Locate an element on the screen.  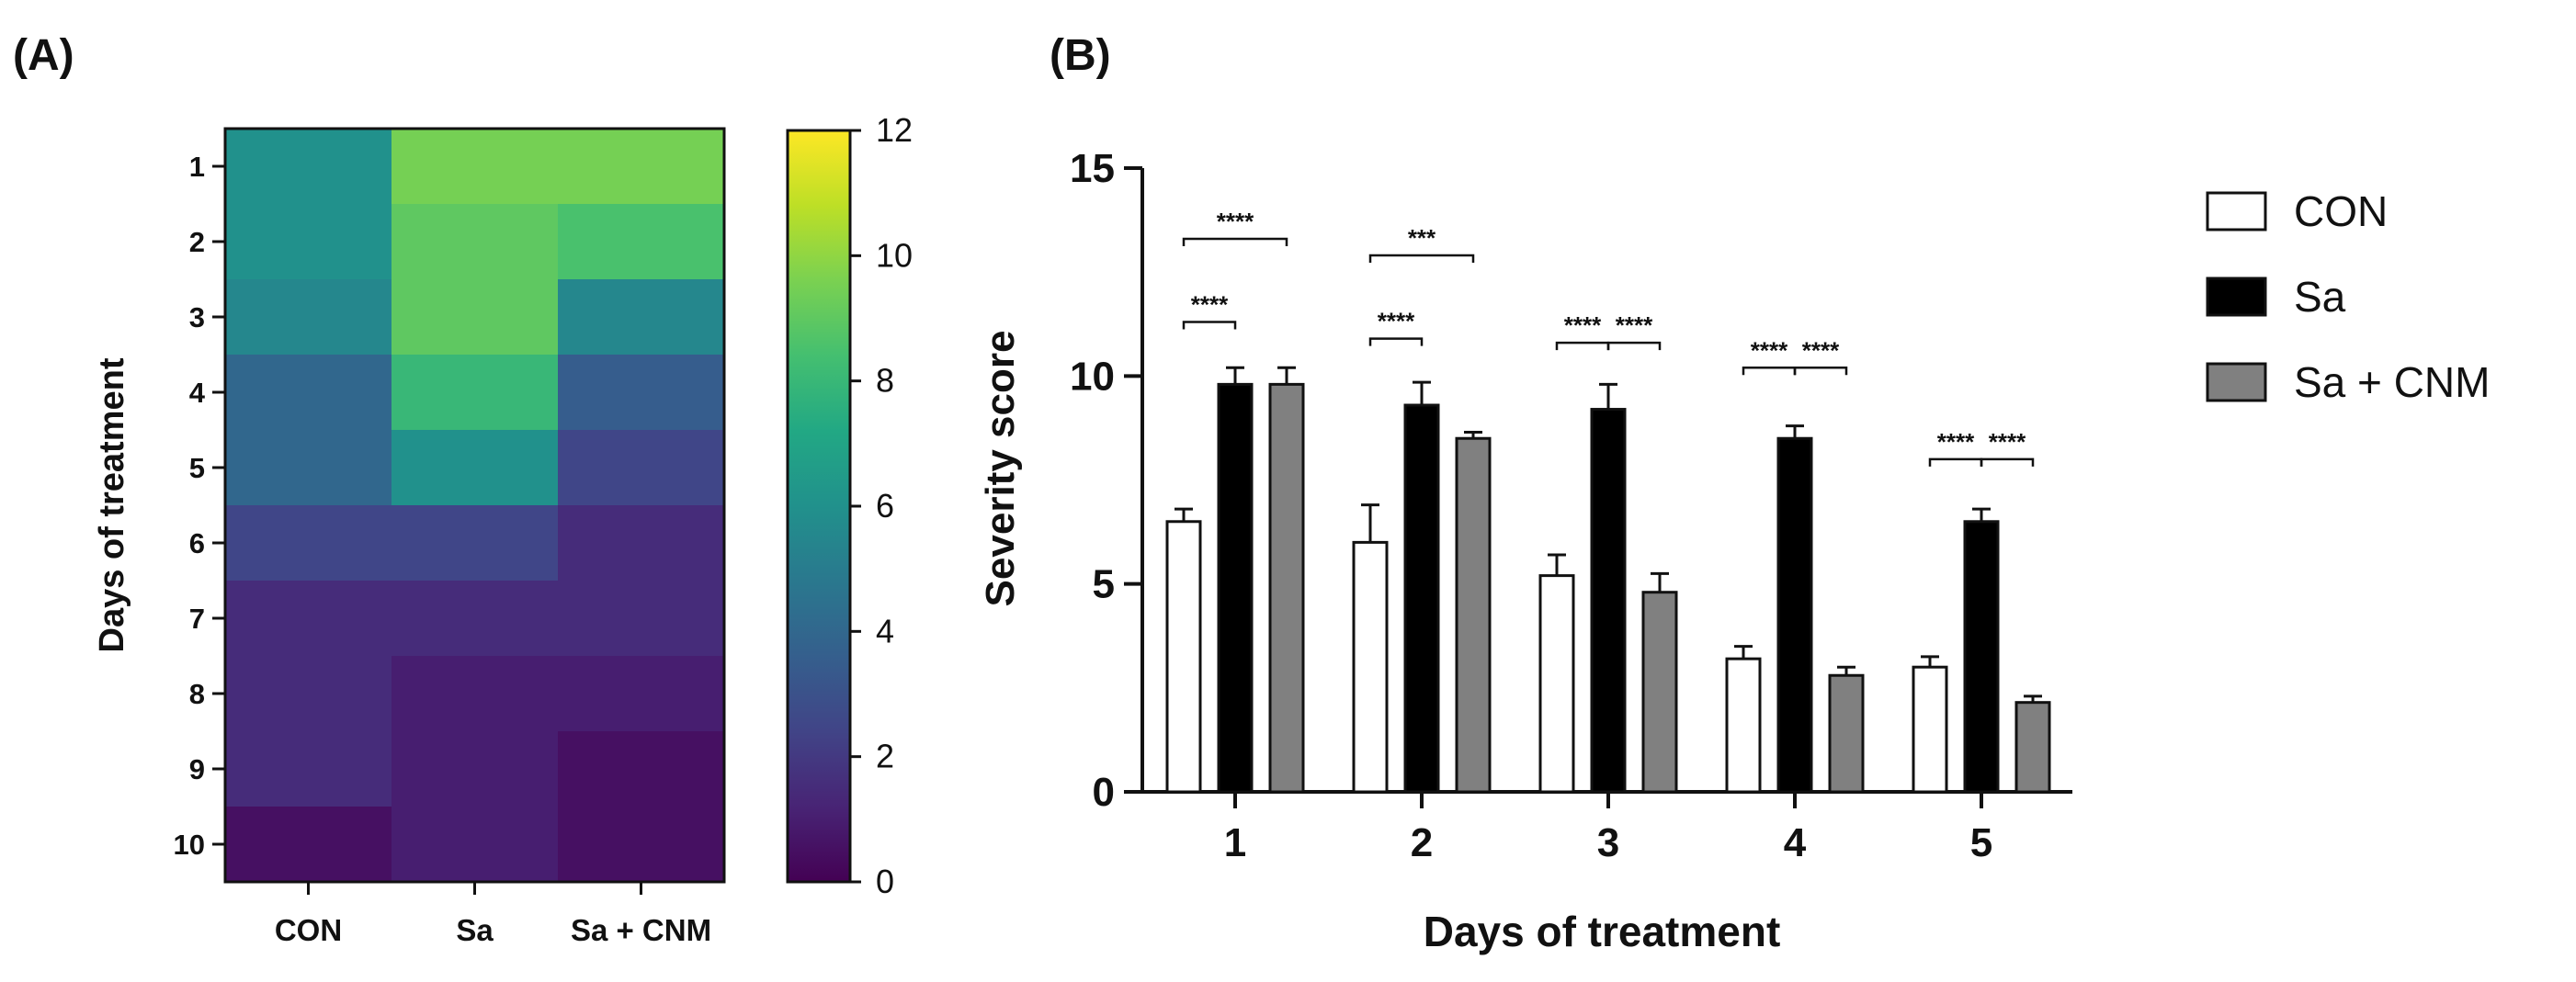
colorbar-tick-label: 12 is located at coordinates (894, 130).